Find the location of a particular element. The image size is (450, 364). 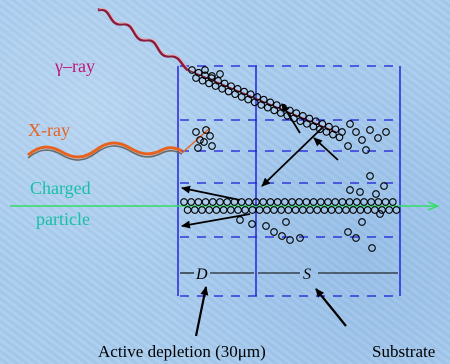

active-depletion-pointer is located at coordinates (201, 311).